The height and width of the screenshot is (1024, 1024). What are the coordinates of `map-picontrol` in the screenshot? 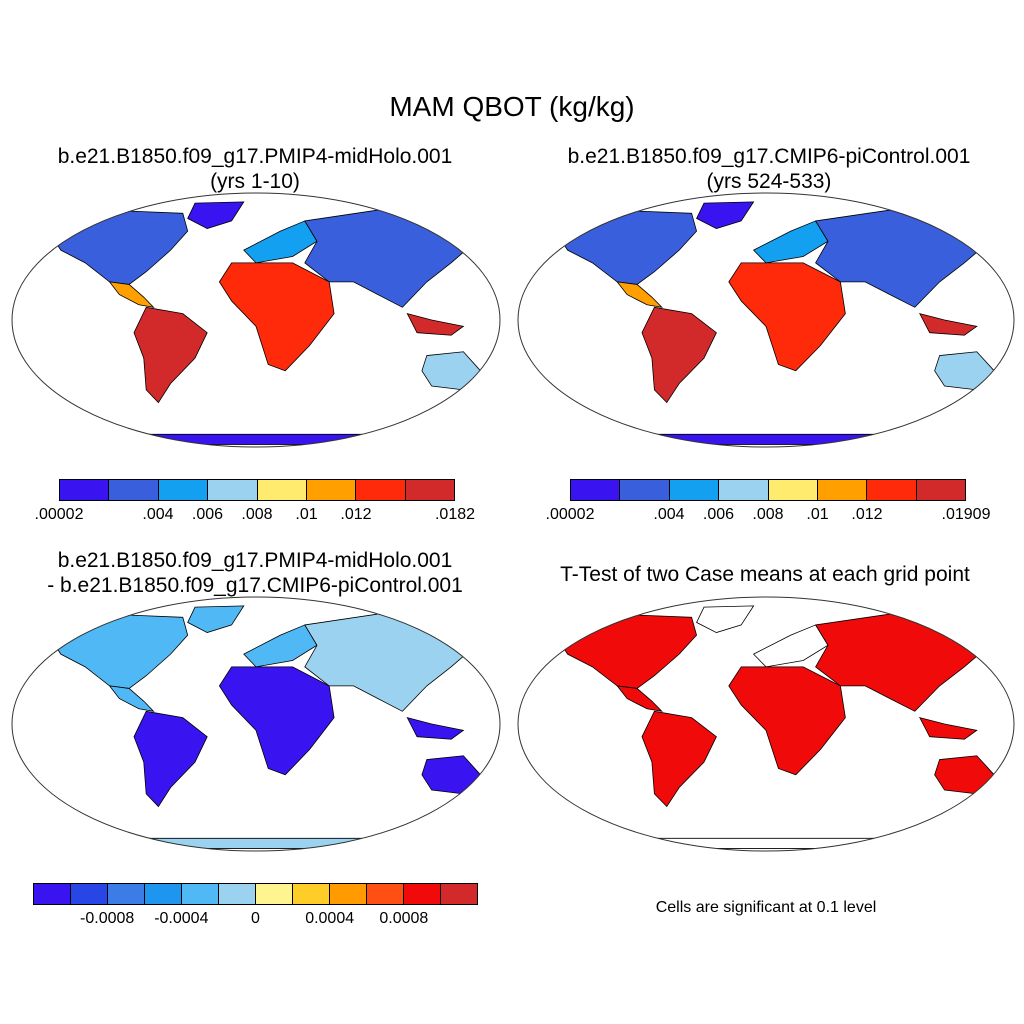 It's located at (766, 320).